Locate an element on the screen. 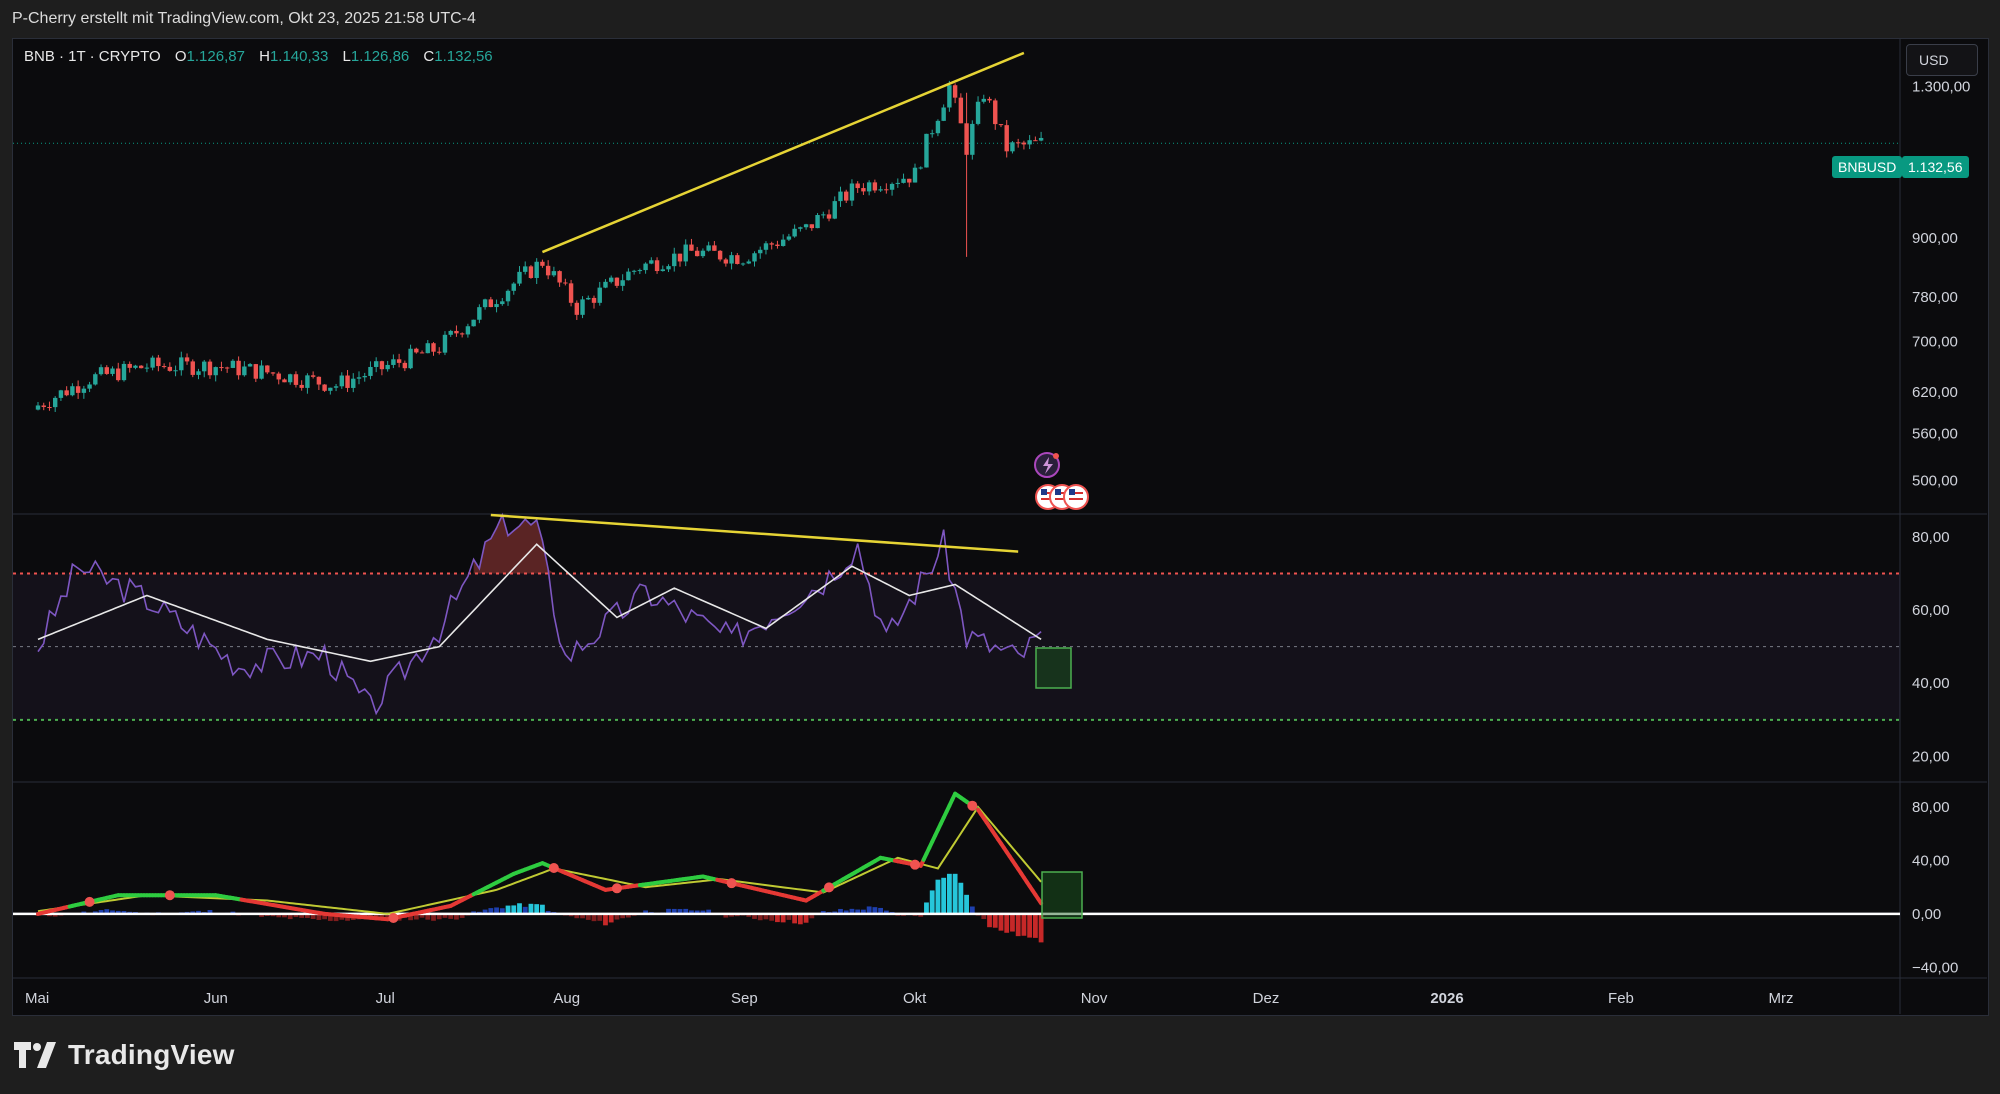 The image size is (2000, 1094). tradingview-logo: TradingView is located at coordinates (124, 1055).